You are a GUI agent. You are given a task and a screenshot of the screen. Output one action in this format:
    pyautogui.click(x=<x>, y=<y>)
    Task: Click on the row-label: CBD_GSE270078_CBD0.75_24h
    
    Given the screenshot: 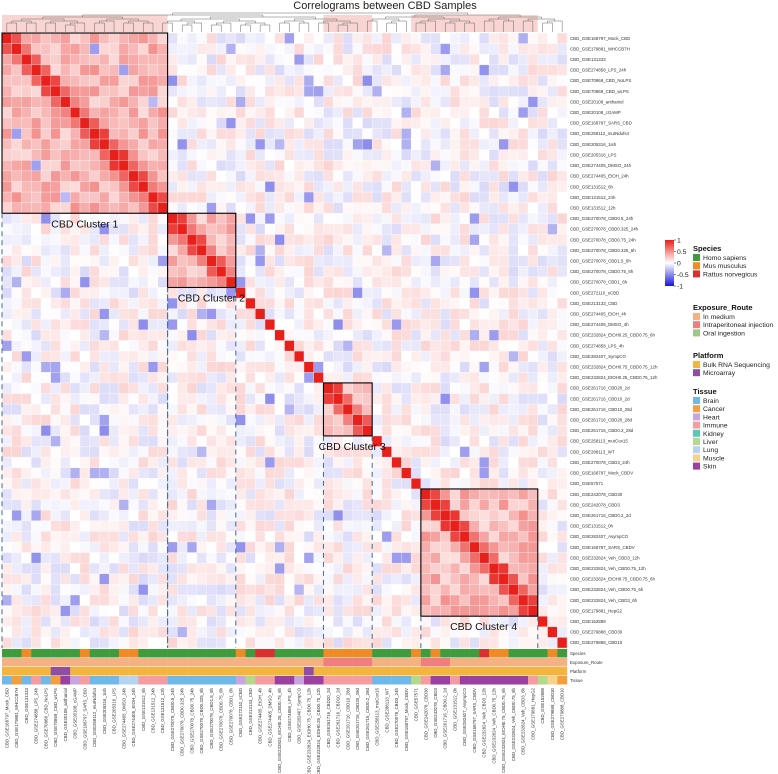 What is the action you would take?
    pyautogui.click(x=603, y=239)
    